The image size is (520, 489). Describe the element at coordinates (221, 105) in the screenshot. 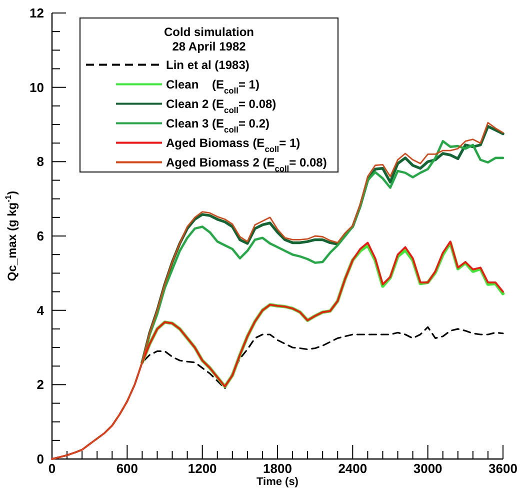

I see `legend-label: Clean 2 (E$_{coll}$= 0.08)` at that location.